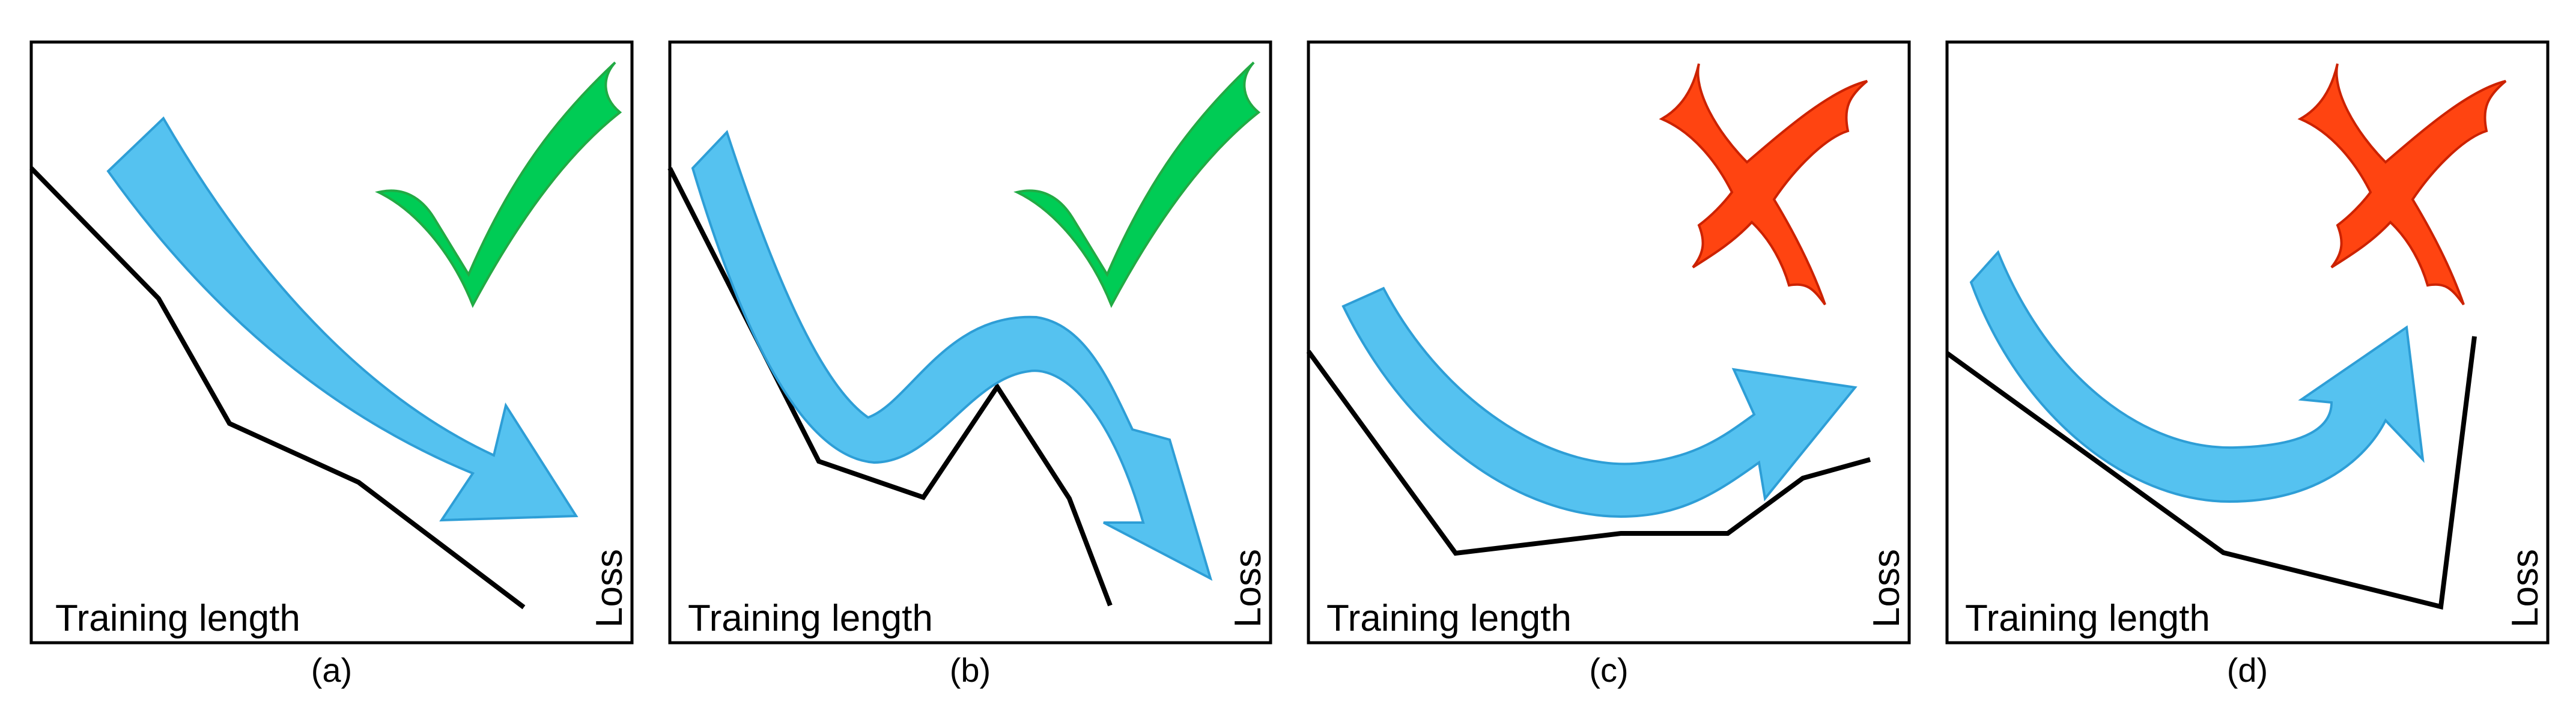  What do you see at coordinates (2197, 376) in the screenshot?
I see `panel-d-trend-arrow` at bounding box center [2197, 376].